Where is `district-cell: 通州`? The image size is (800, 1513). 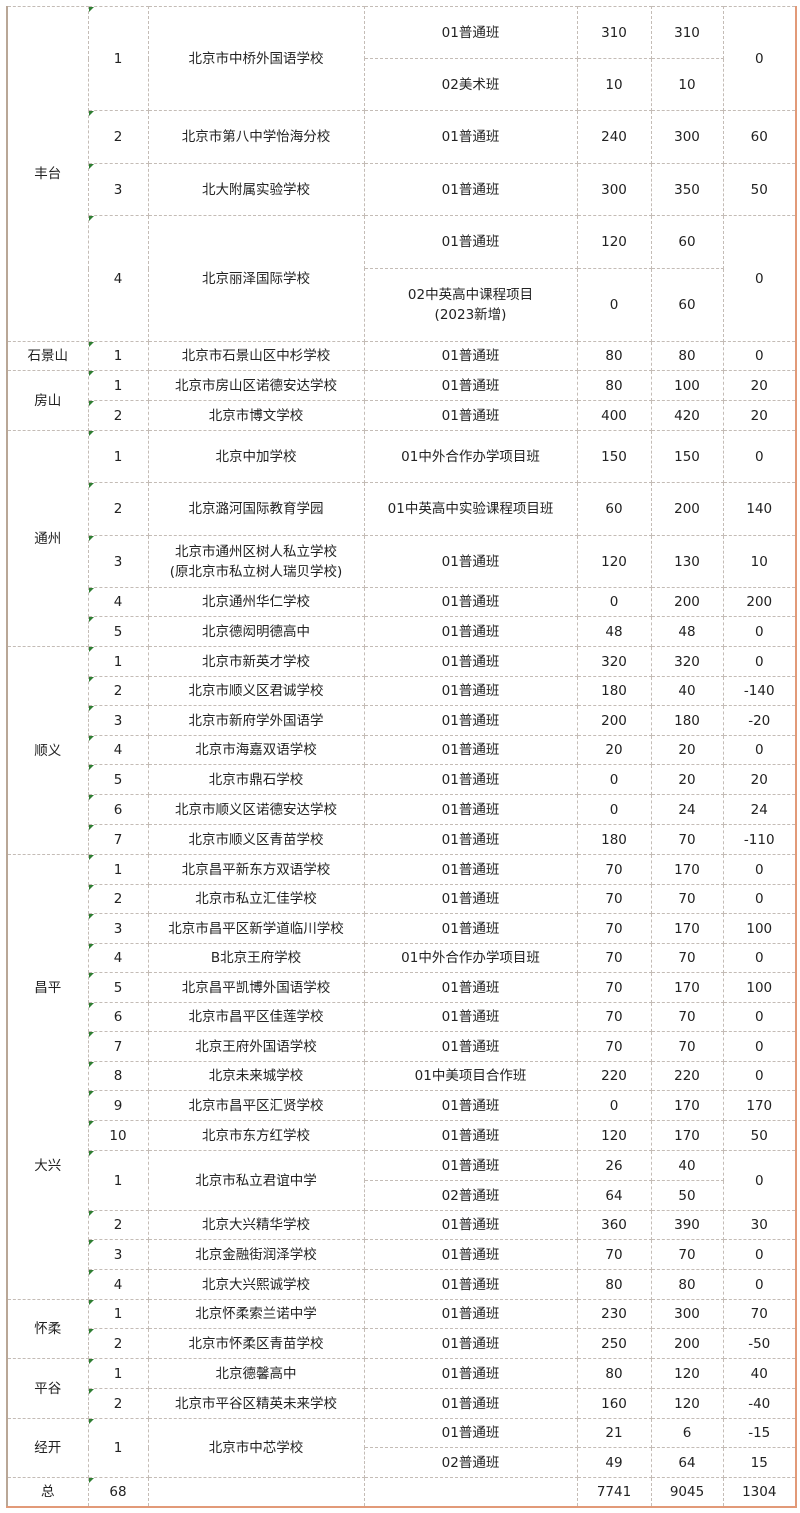
district-cell: 通州 is located at coordinates (47, 538).